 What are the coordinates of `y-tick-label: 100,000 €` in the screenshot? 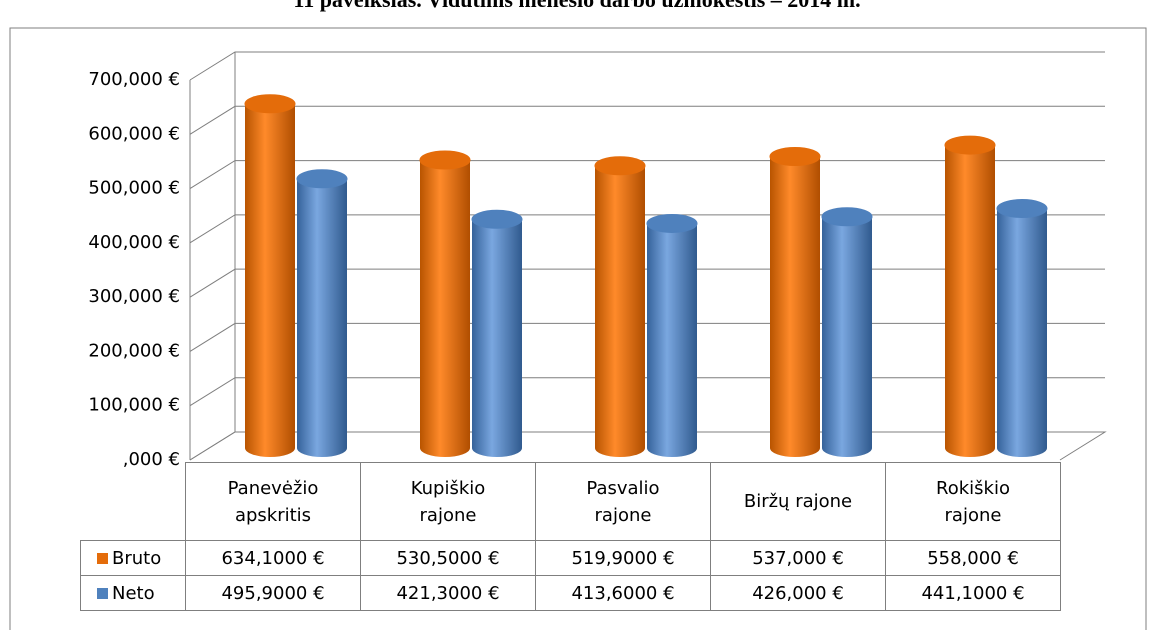 It's located at (134, 405).